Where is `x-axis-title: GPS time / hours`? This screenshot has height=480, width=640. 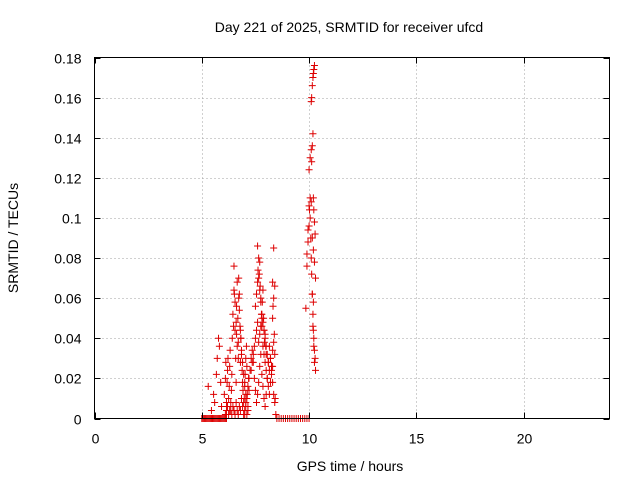 x-axis-title: GPS time / hours is located at coordinates (350, 466).